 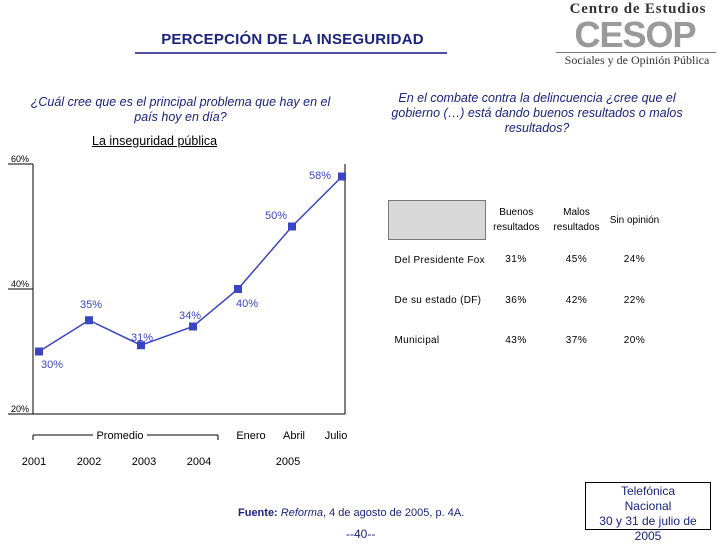 I want to click on page-title: PERCEPCIÓN DE LA INSEGURIDAD, so click(x=292, y=39).